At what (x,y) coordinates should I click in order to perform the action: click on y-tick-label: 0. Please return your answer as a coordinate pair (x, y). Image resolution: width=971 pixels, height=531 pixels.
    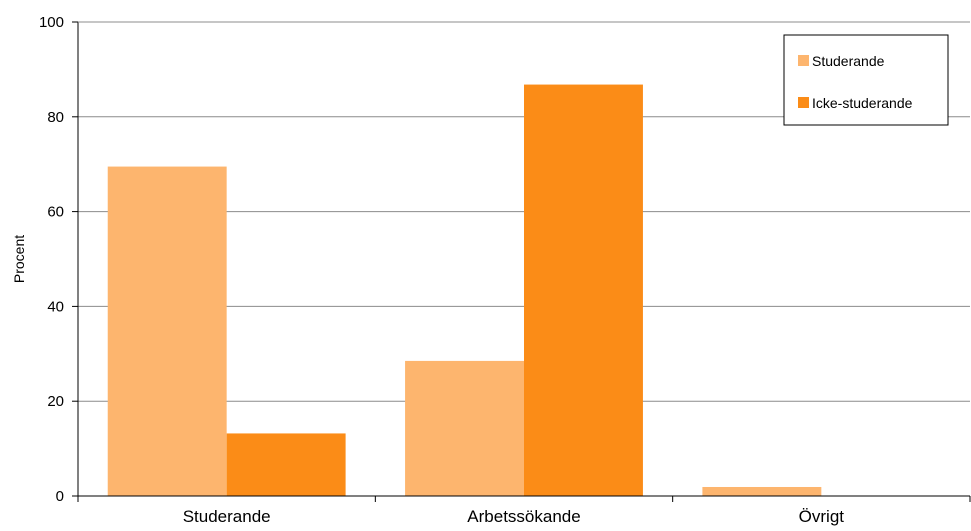
    Looking at the image, I should click on (60, 496).